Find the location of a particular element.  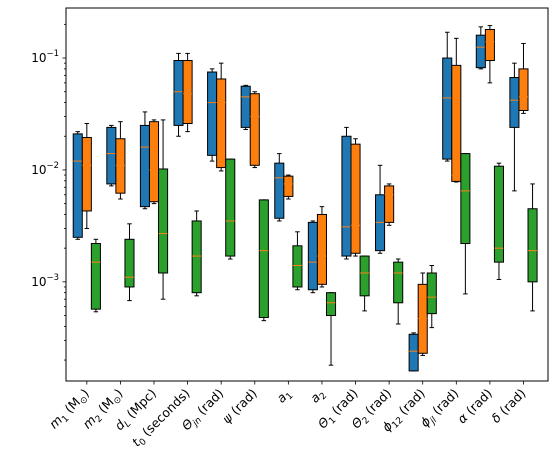

box-s3-c4 is located at coordinates (196, 253).